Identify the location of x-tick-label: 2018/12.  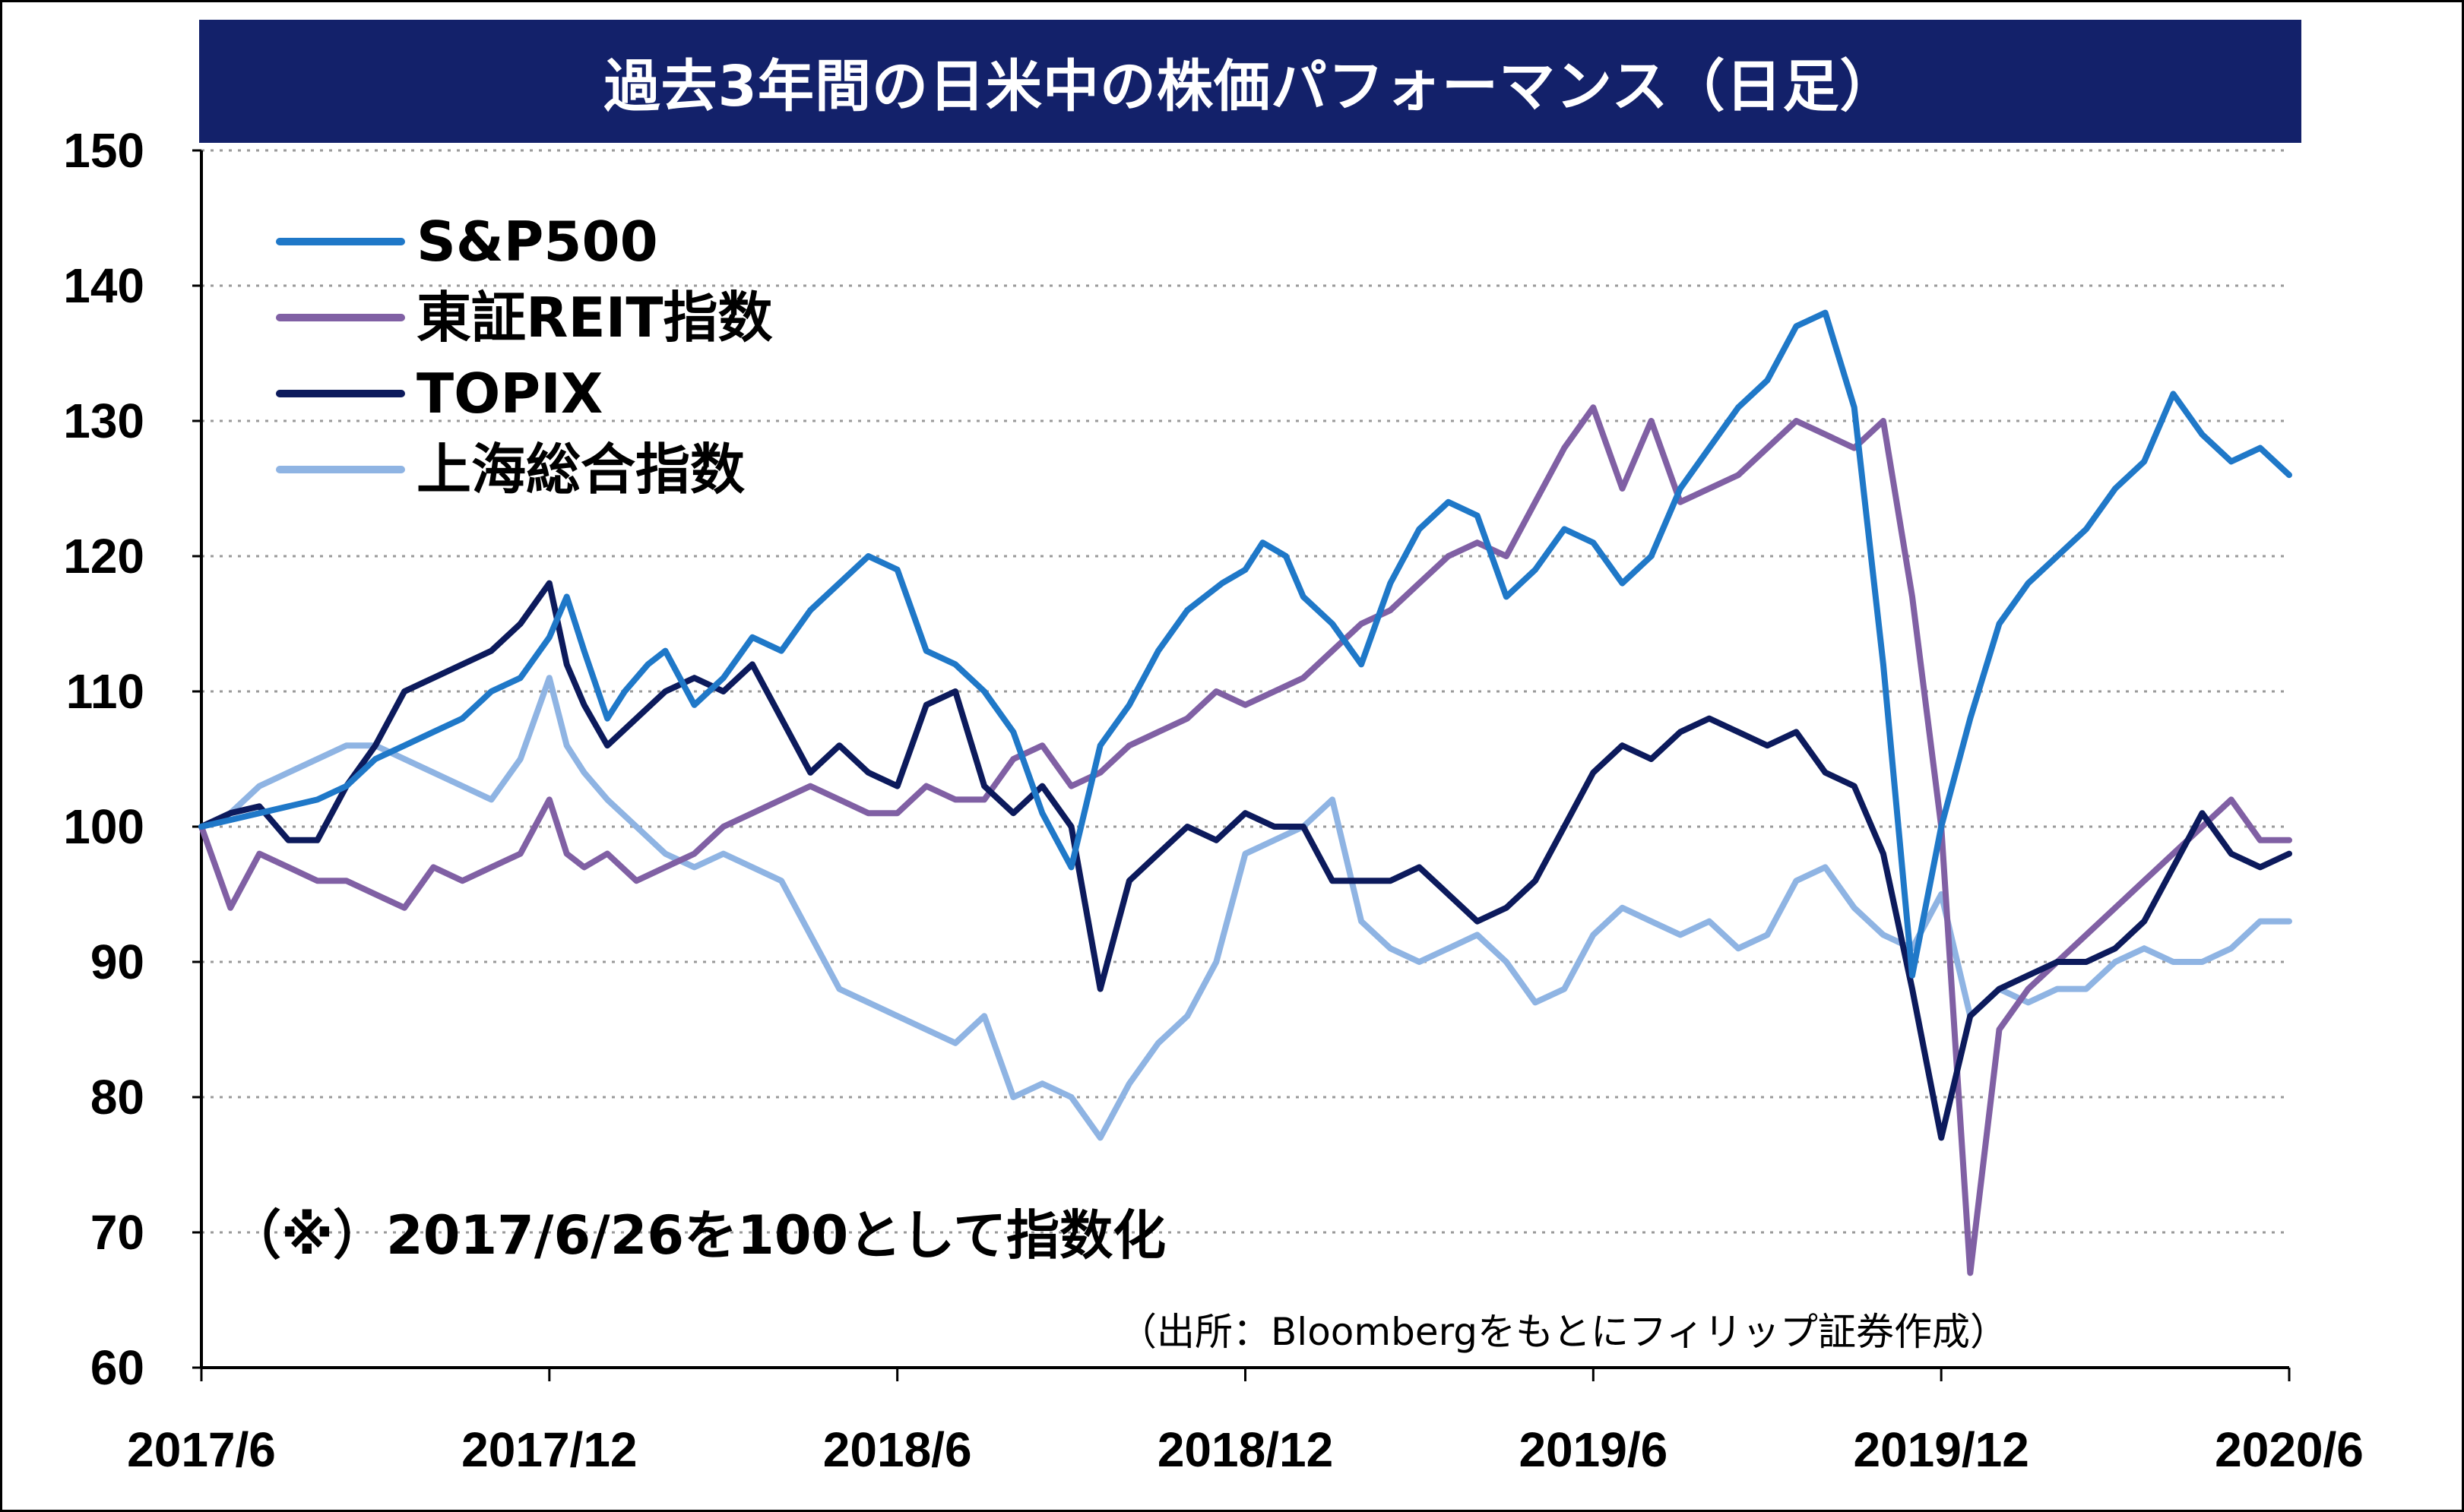
(1245, 1449).